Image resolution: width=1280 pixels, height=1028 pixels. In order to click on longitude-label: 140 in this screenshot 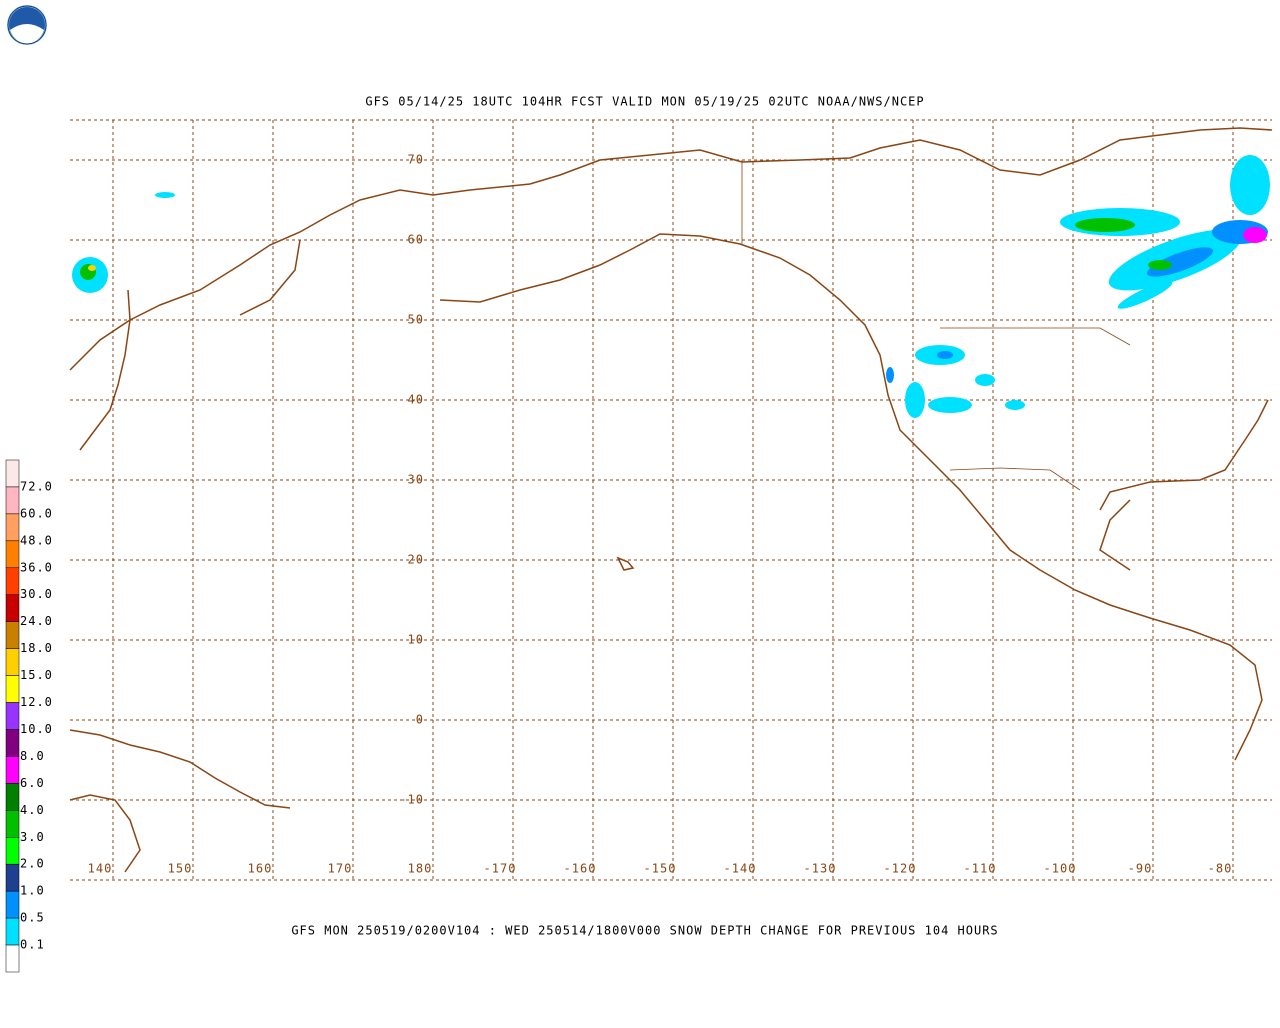, I will do `click(100, 869)`.